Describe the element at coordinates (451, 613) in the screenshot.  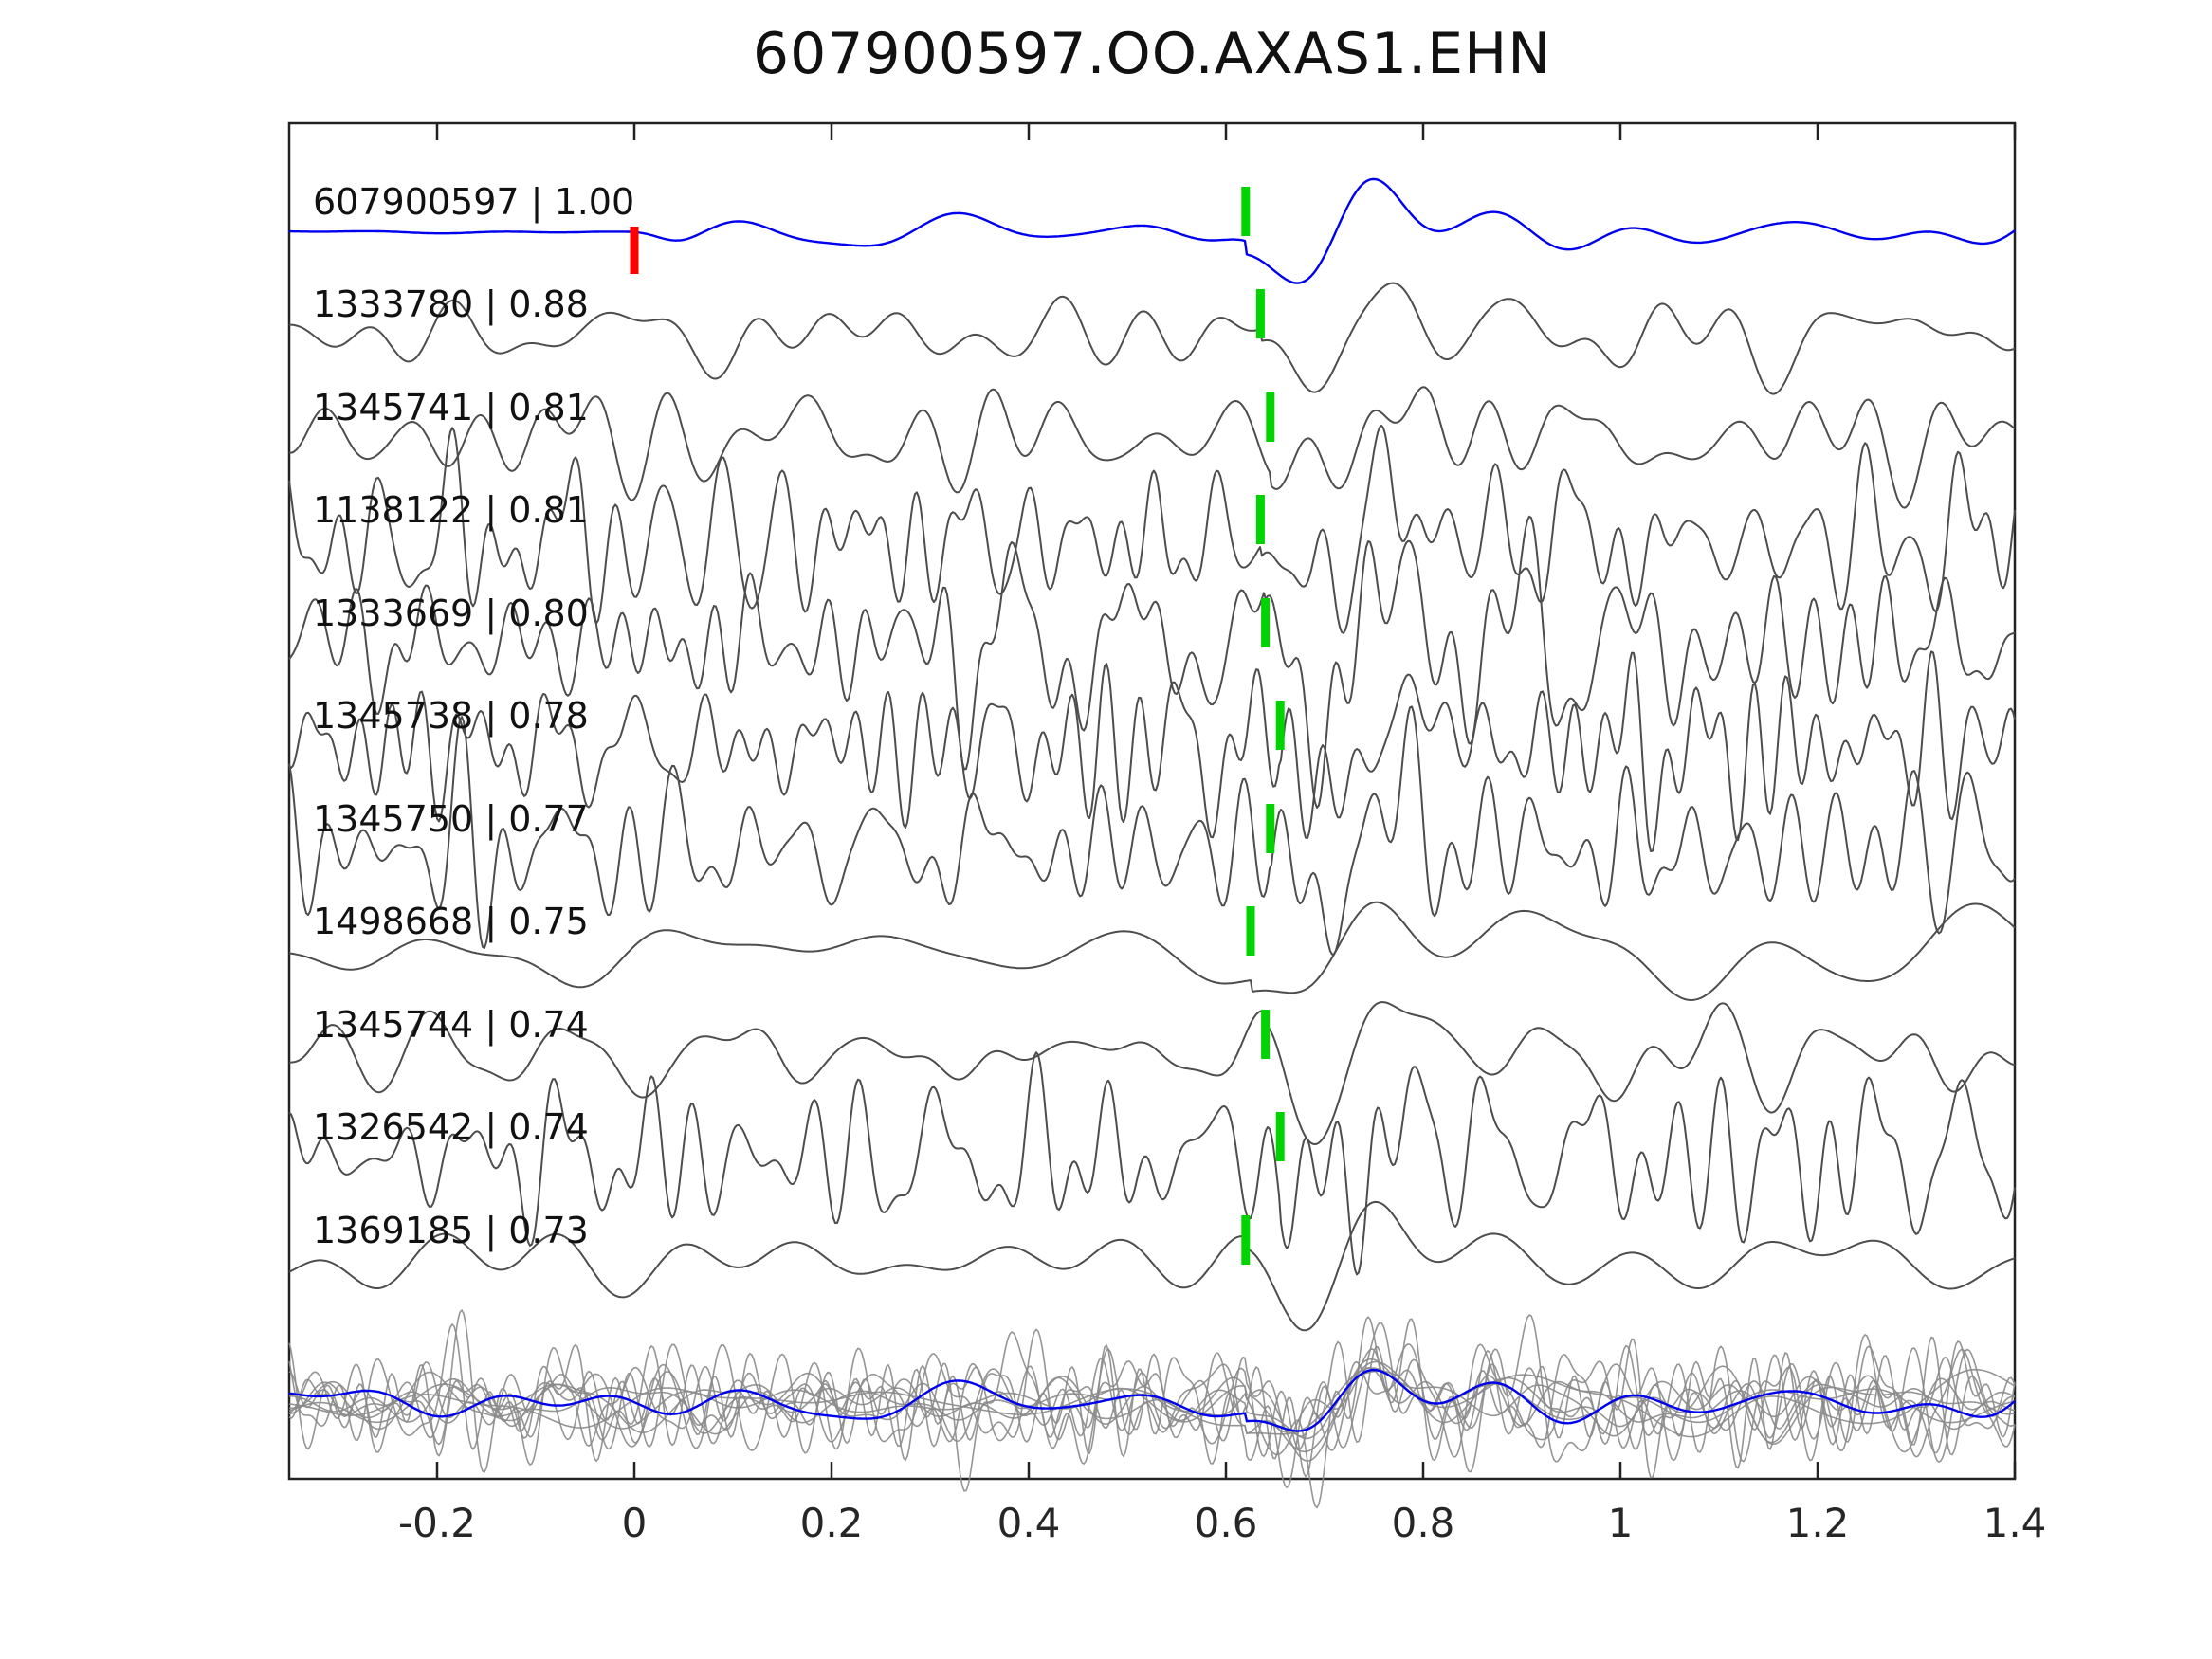
I see `trace-label-4: 1333669 | 0.80` at that location.